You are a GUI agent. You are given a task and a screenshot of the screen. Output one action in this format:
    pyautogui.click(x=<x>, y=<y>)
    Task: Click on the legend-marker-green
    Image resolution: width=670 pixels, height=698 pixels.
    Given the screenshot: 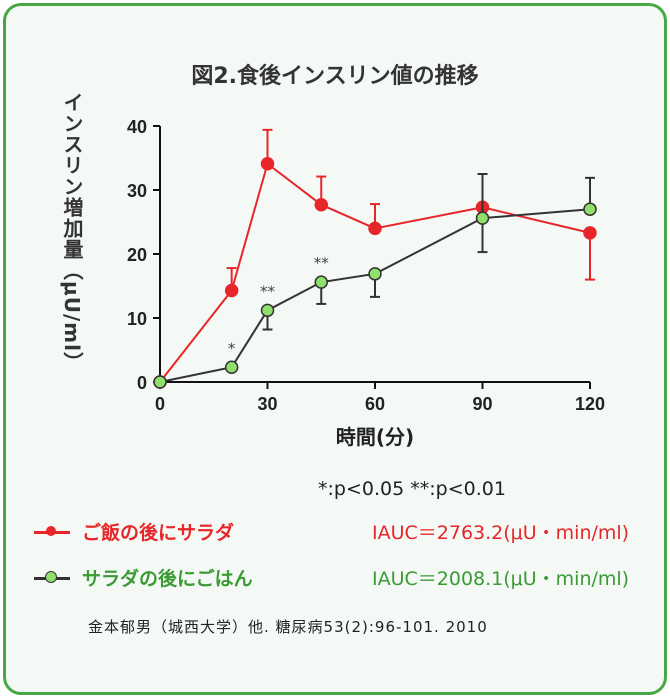 What is the action you would take?
    pyautogui.click(x=52, y=577)
    